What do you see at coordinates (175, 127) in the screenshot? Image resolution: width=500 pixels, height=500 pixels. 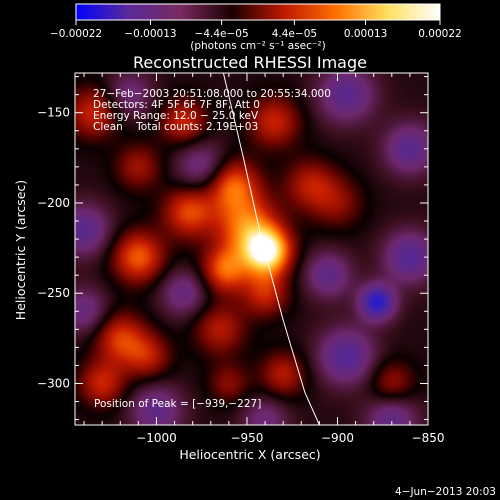 I see `annotation-counts: Clean Total counts: 2.19E+03` at bounding box center [175, 127].